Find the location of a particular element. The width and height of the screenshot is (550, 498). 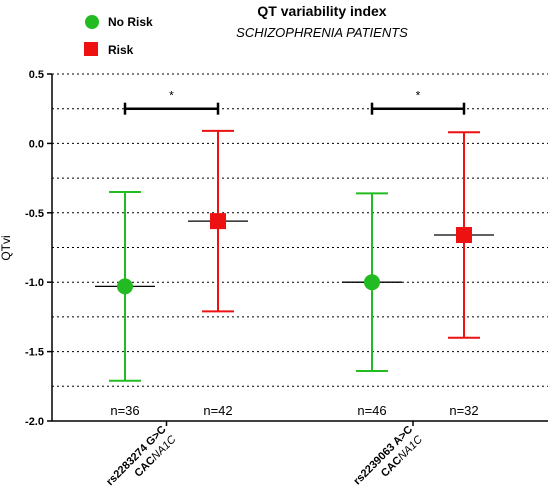

y-tick-label: -2.0 is located at coordinates (34, 422).